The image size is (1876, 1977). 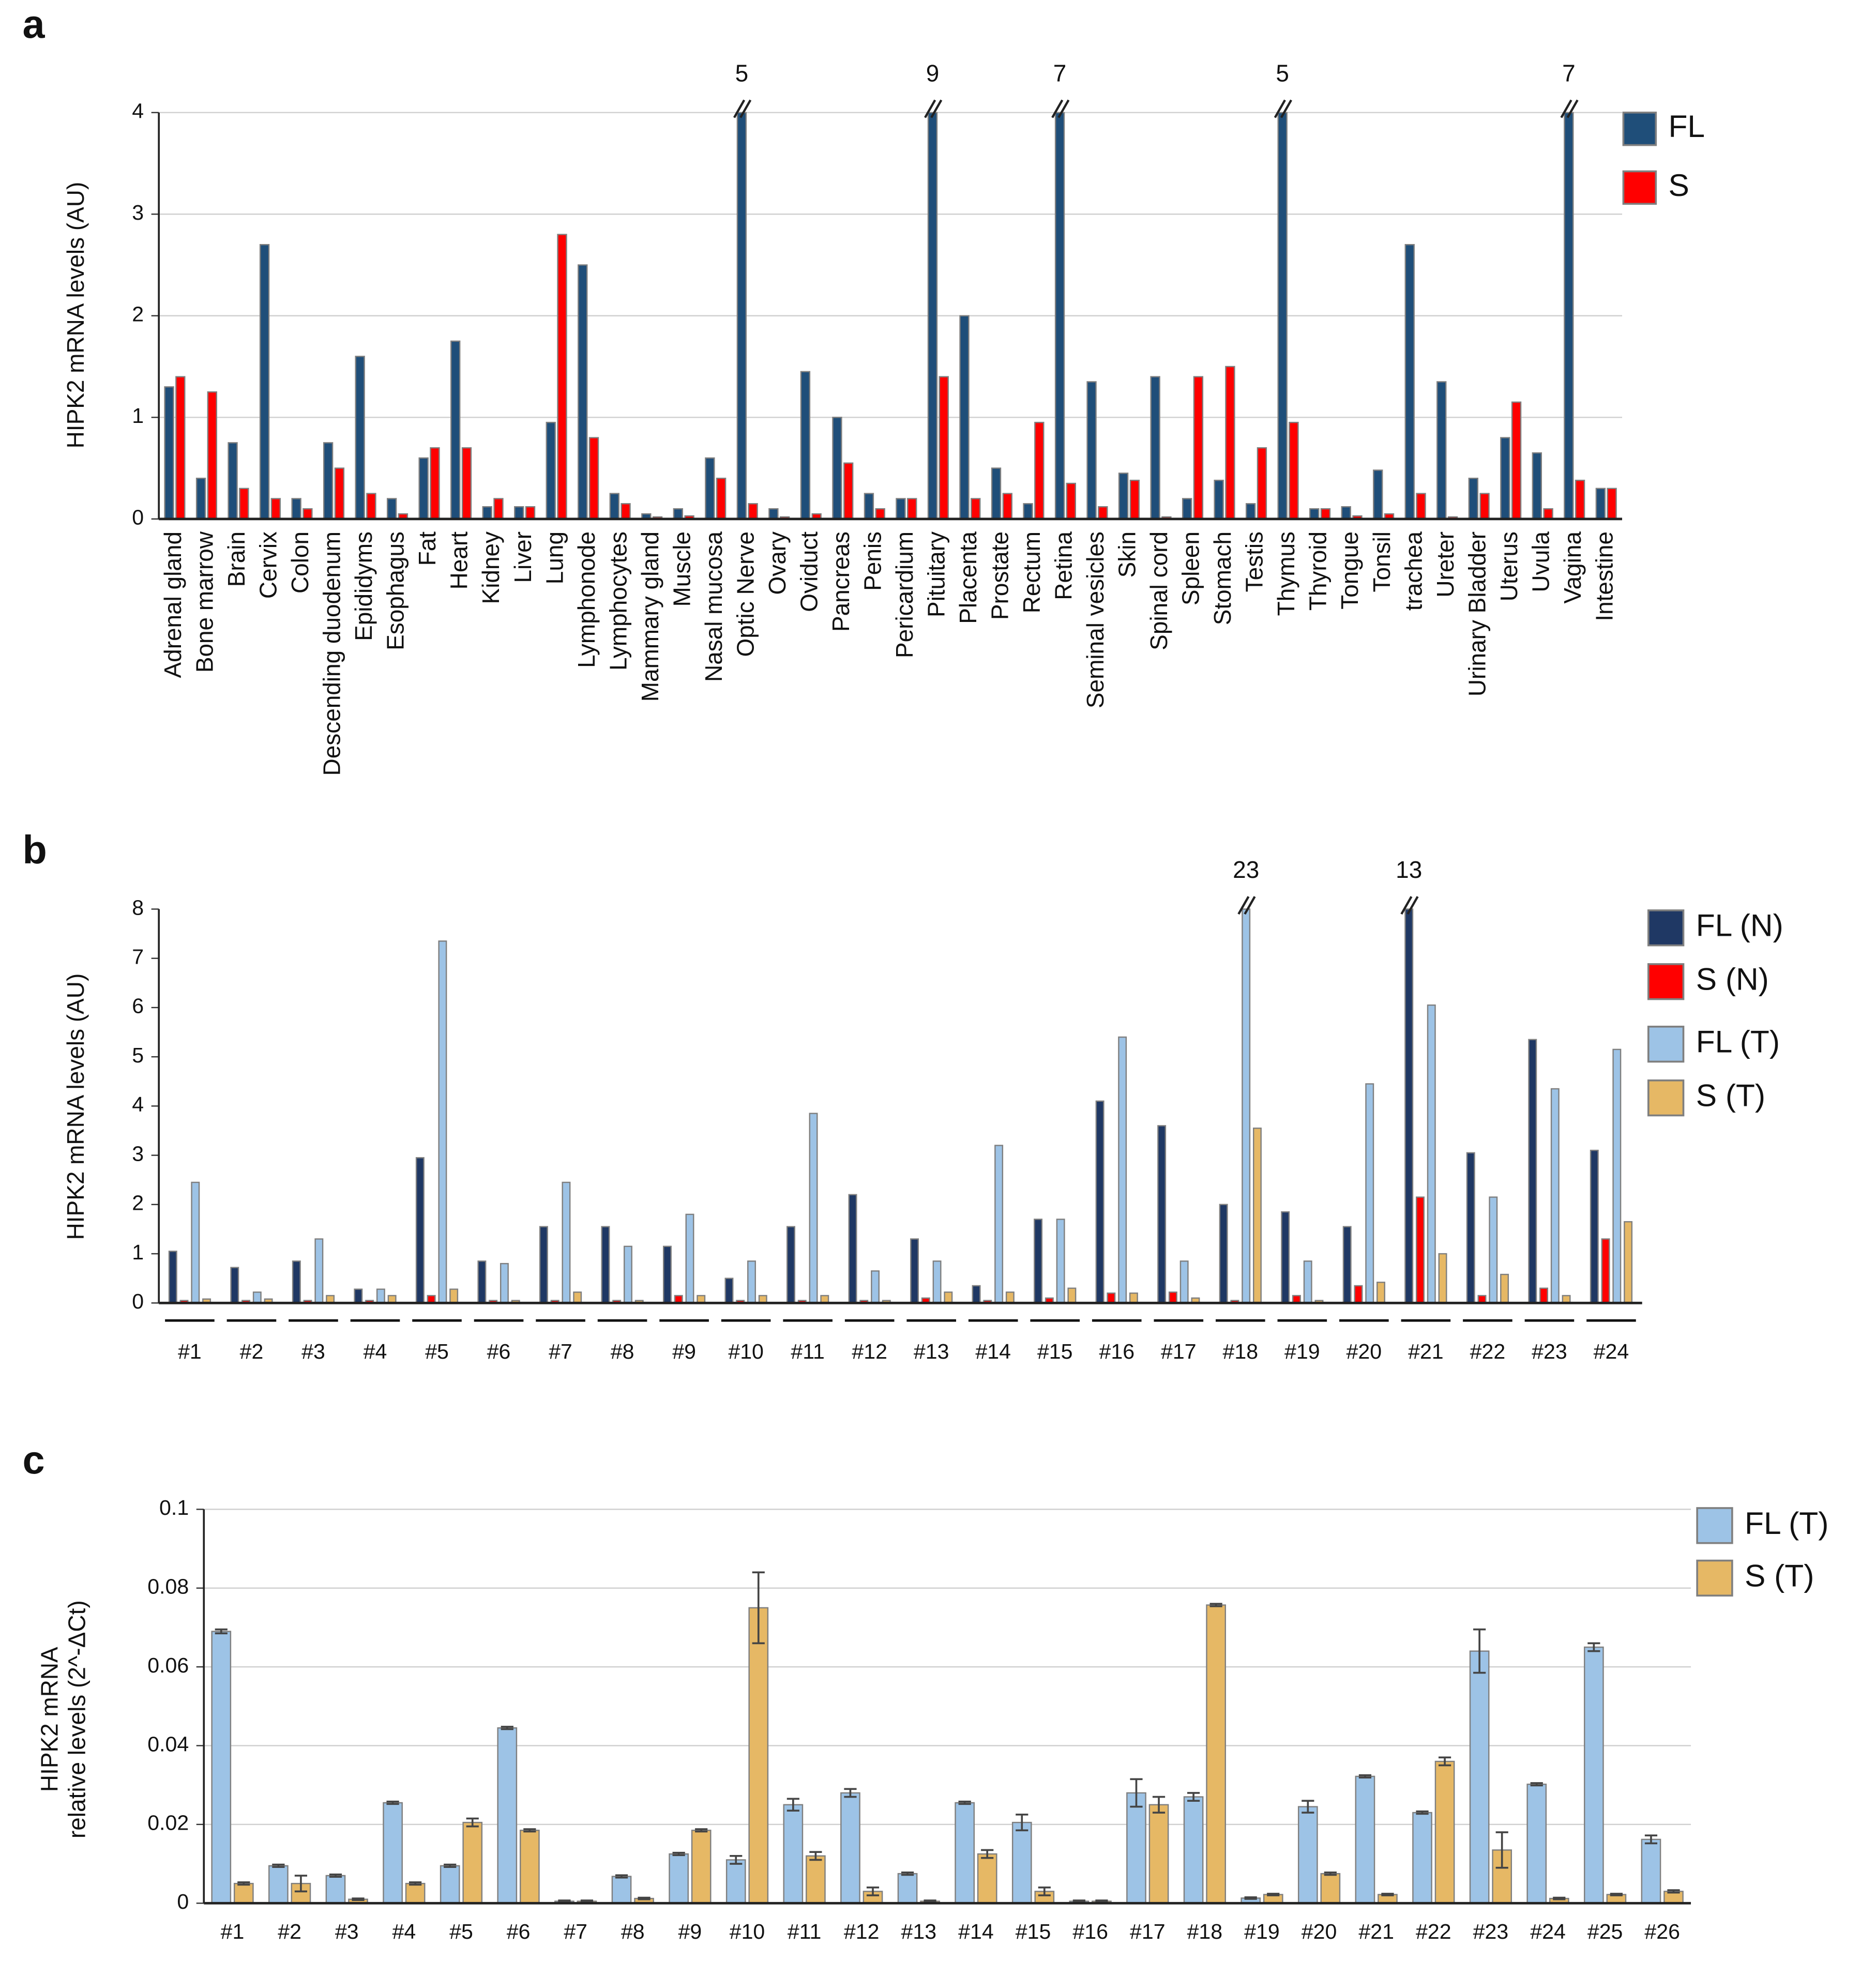 What do you see at coordinates (205, 602) in the screenshot?
I see `x-tick-label: Bone marrow` at bounding box center [205, 602].